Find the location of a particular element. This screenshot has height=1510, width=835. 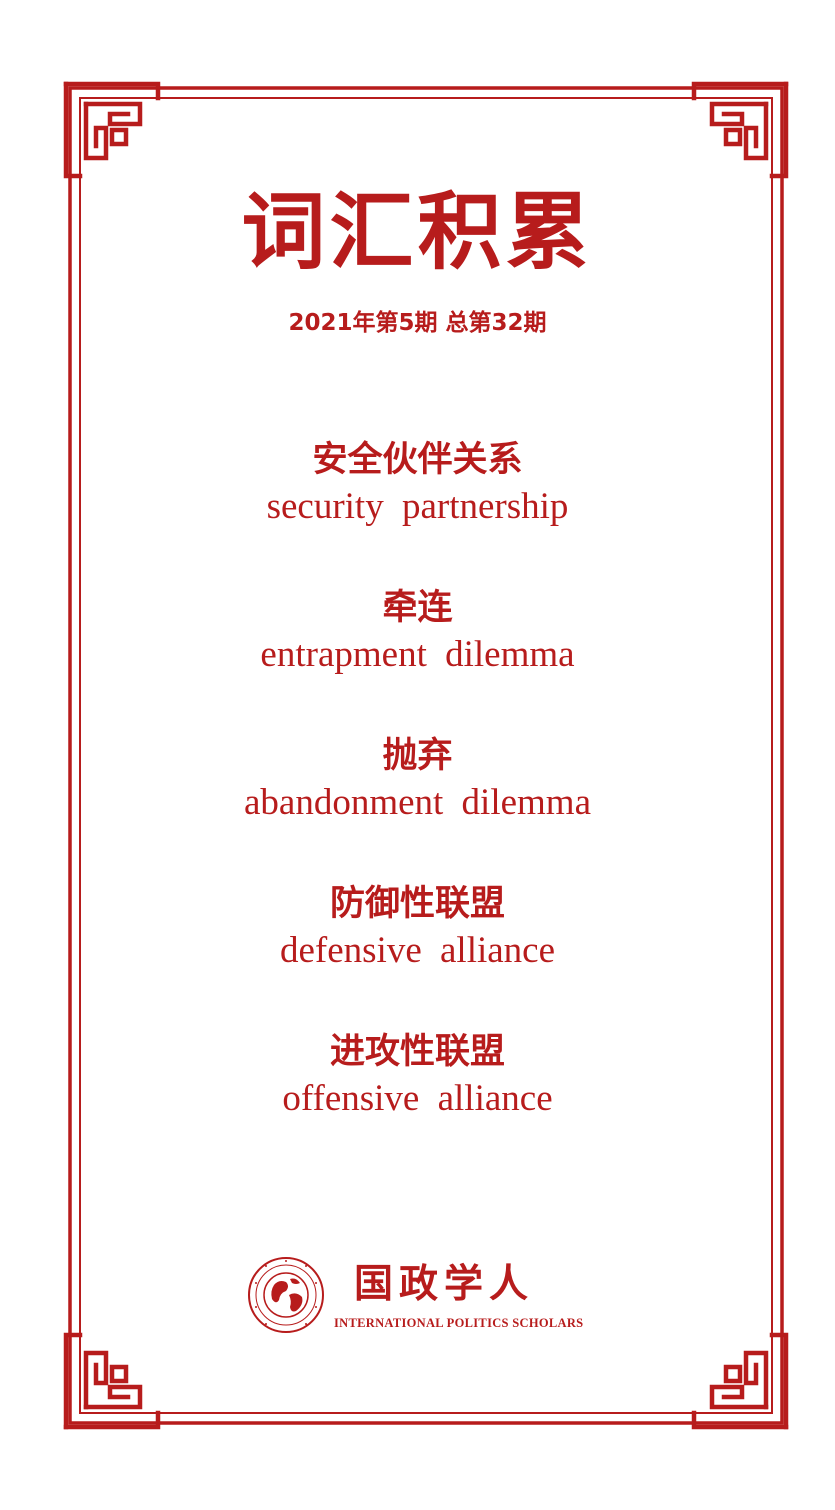

vocabulary-item: 防御性联盟 defensive alliance is located at coordinates (417, 956).